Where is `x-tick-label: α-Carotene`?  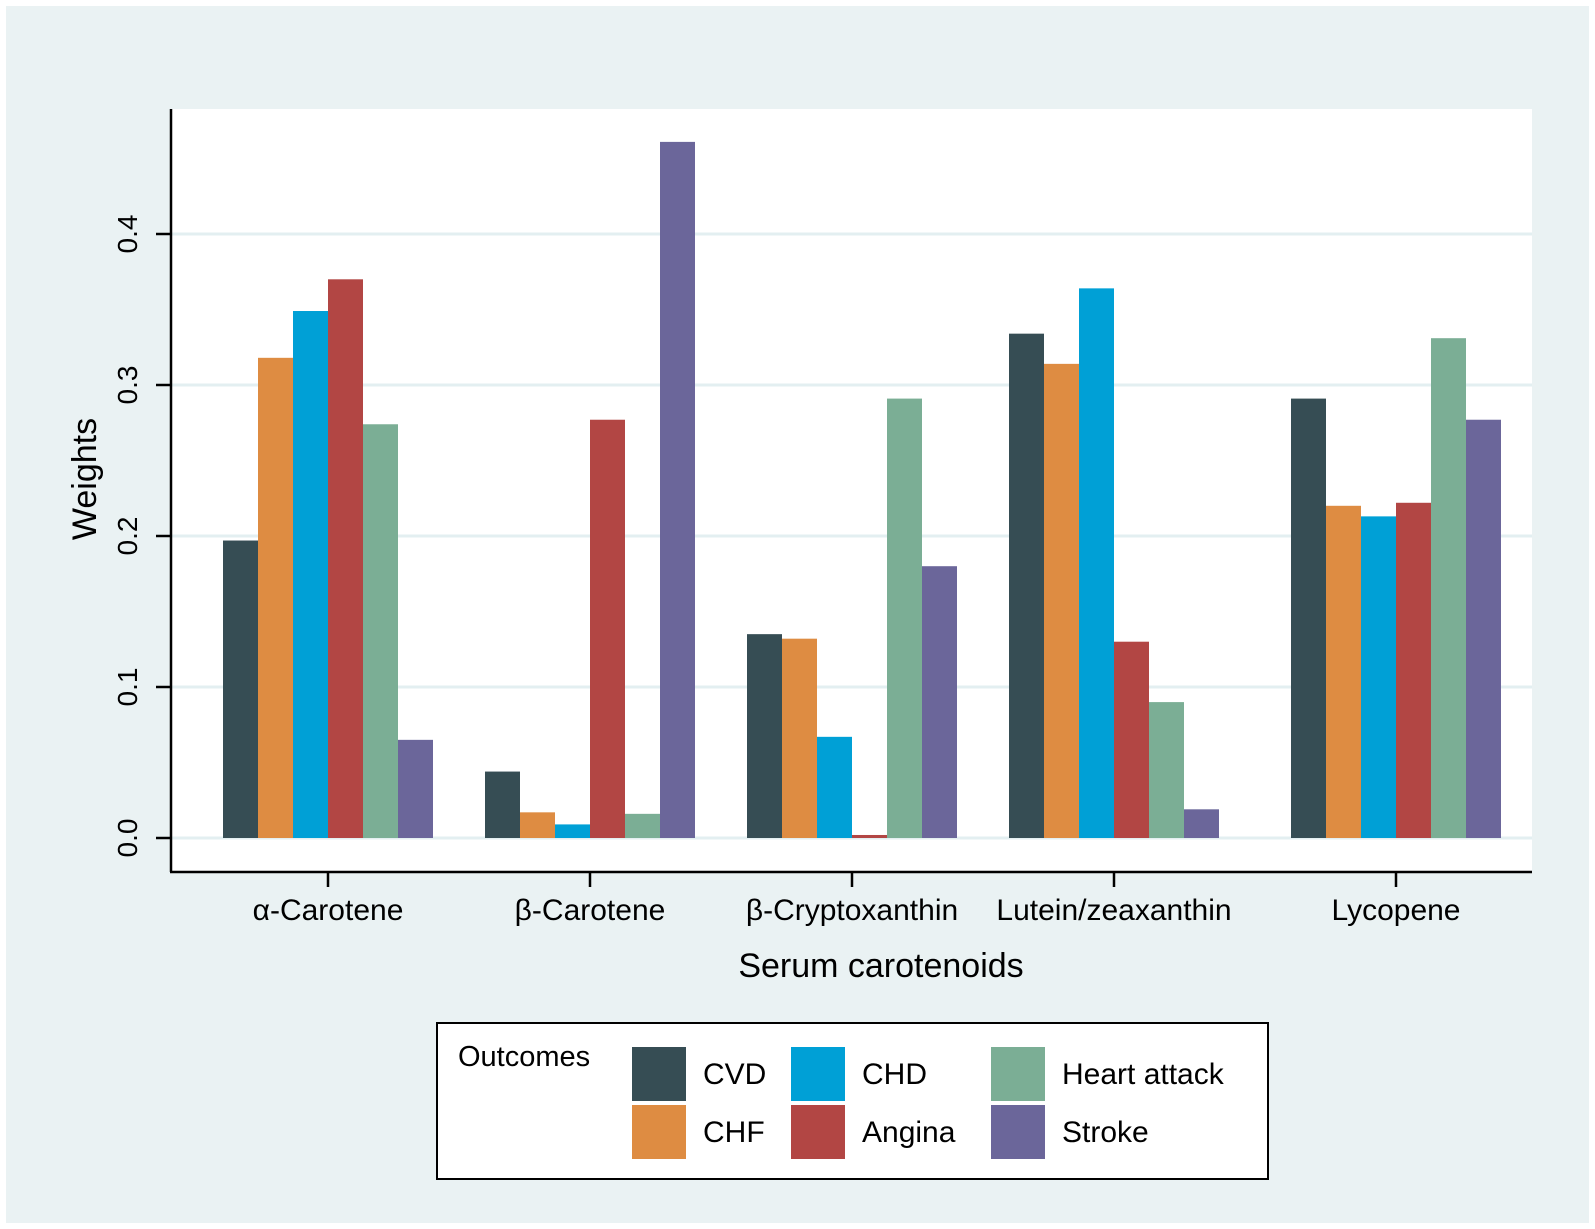
x-tick-label: α-Carotene is located at coordinates (328, 910).